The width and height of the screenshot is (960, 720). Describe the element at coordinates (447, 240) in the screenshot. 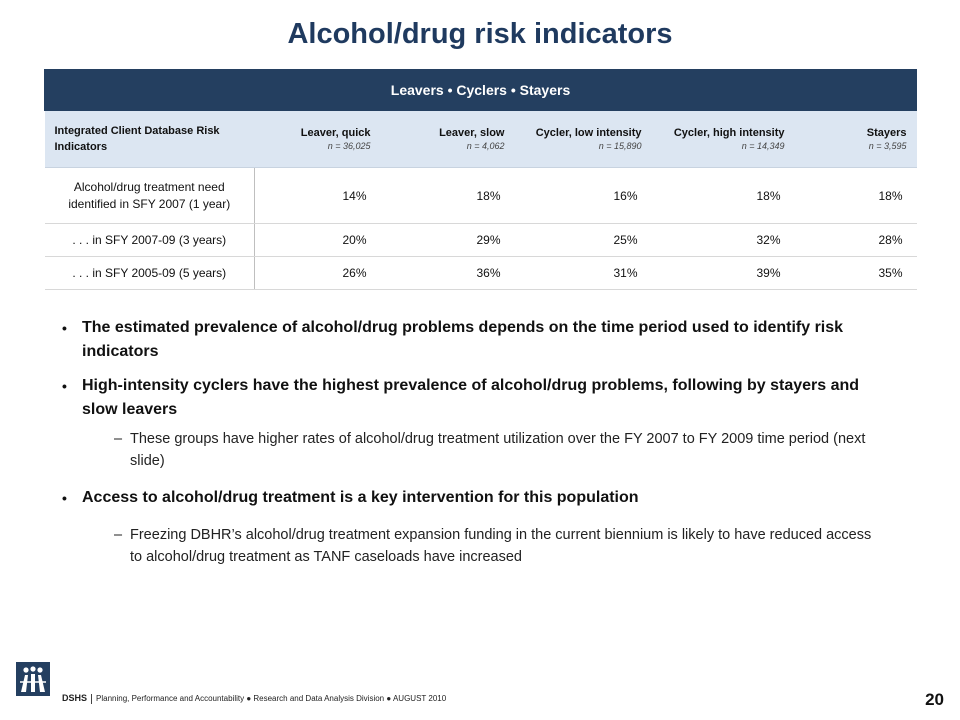

I see `table-cell: 29%` at that location.